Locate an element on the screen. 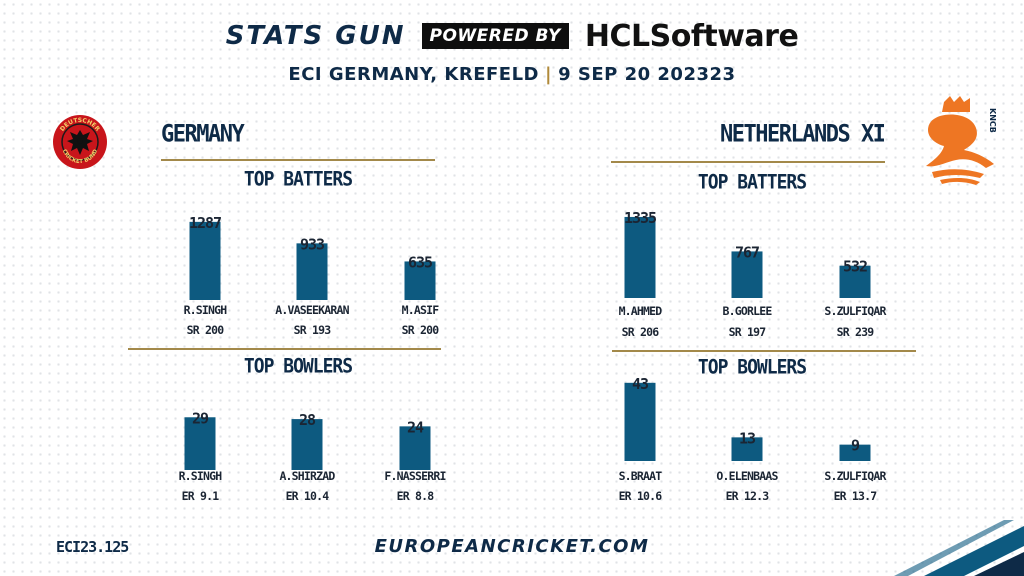  brand-header: STATS GUN POWERED BY HCLSoftware is located at coordinates (512, 36).